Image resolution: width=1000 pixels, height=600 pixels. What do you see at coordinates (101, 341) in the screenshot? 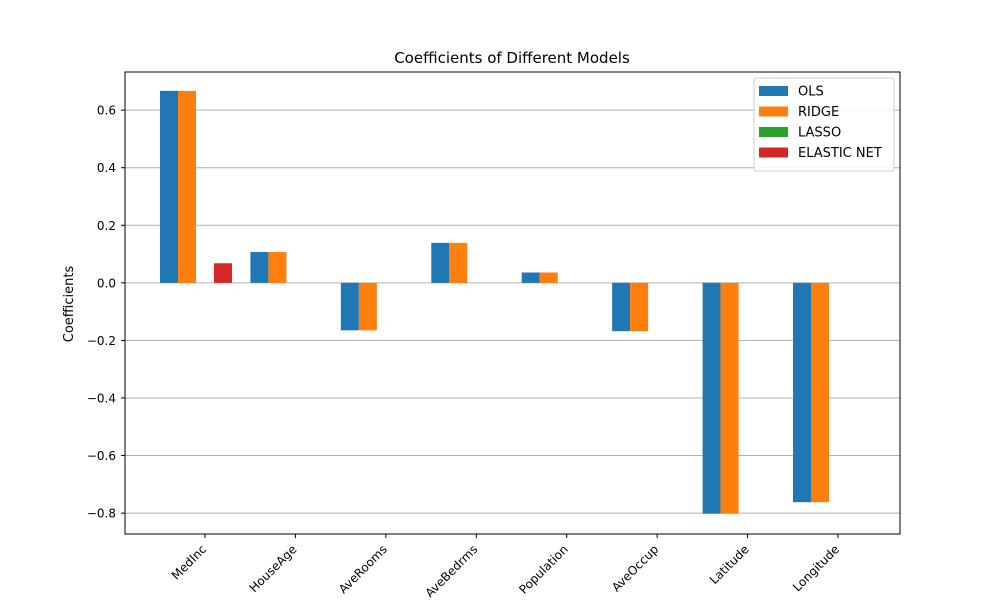
I see `y-tick-label: −0.2` at bounding box center [101, 341].